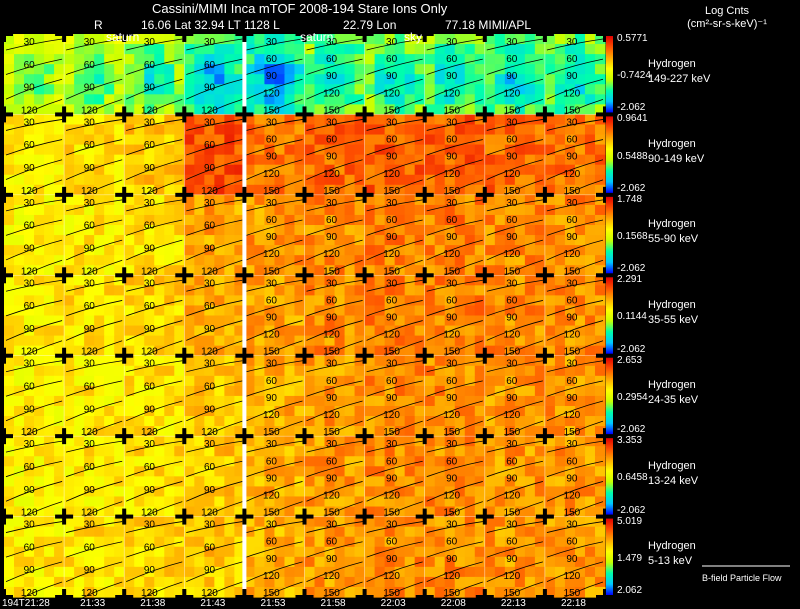 This screenshot has height=609, width=800. What do you see at coordinates (630, 521) in the screenshot?
I see `colorbar-max-label: 5.019` at bounding box center [630, 521].